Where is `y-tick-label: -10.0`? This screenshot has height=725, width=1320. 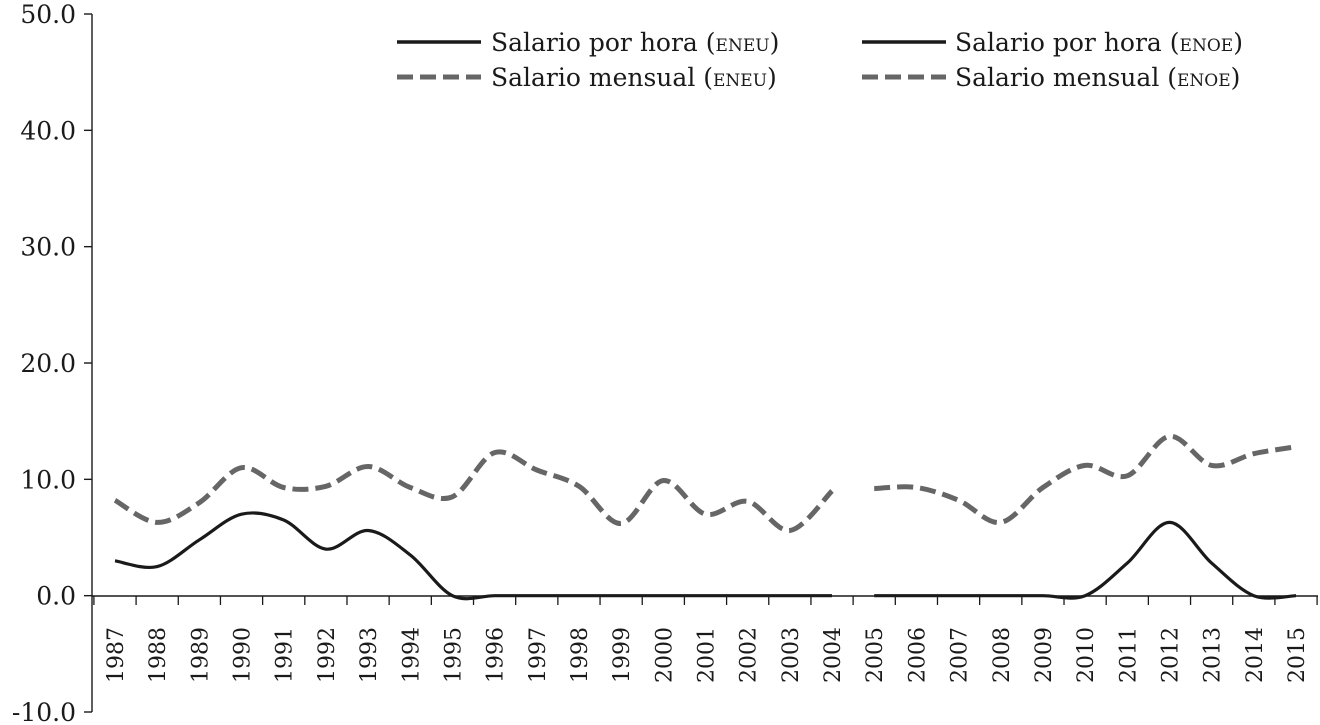 y-tick-label: -10.0 is located at coordinates (44, 711).